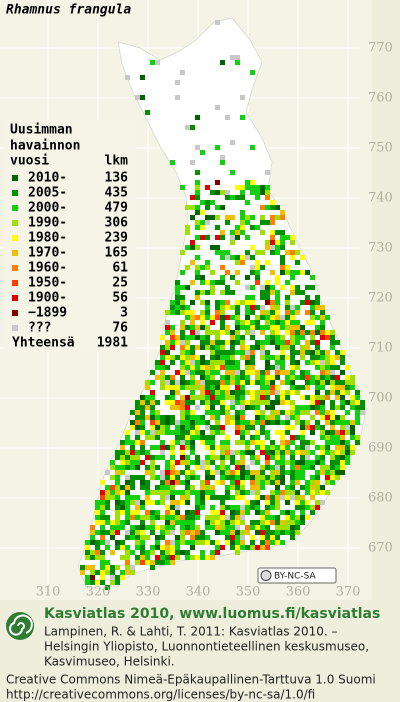 The width and height of the screenshot is (400, 702). I want to click on legend-label: 1960-, so click(47, 268).